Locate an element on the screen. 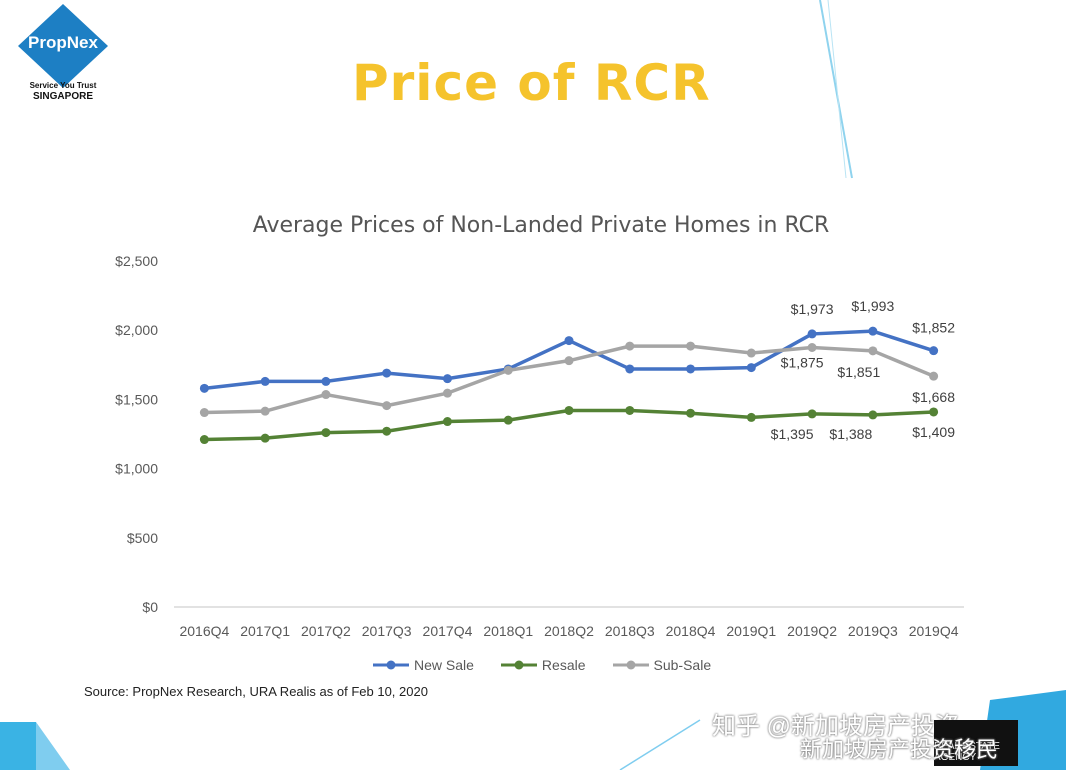 The height and width of the screenshot is (770, 1066). agency-logo: REAL ESTATE AGENCY is located at coordinates (976, 743).